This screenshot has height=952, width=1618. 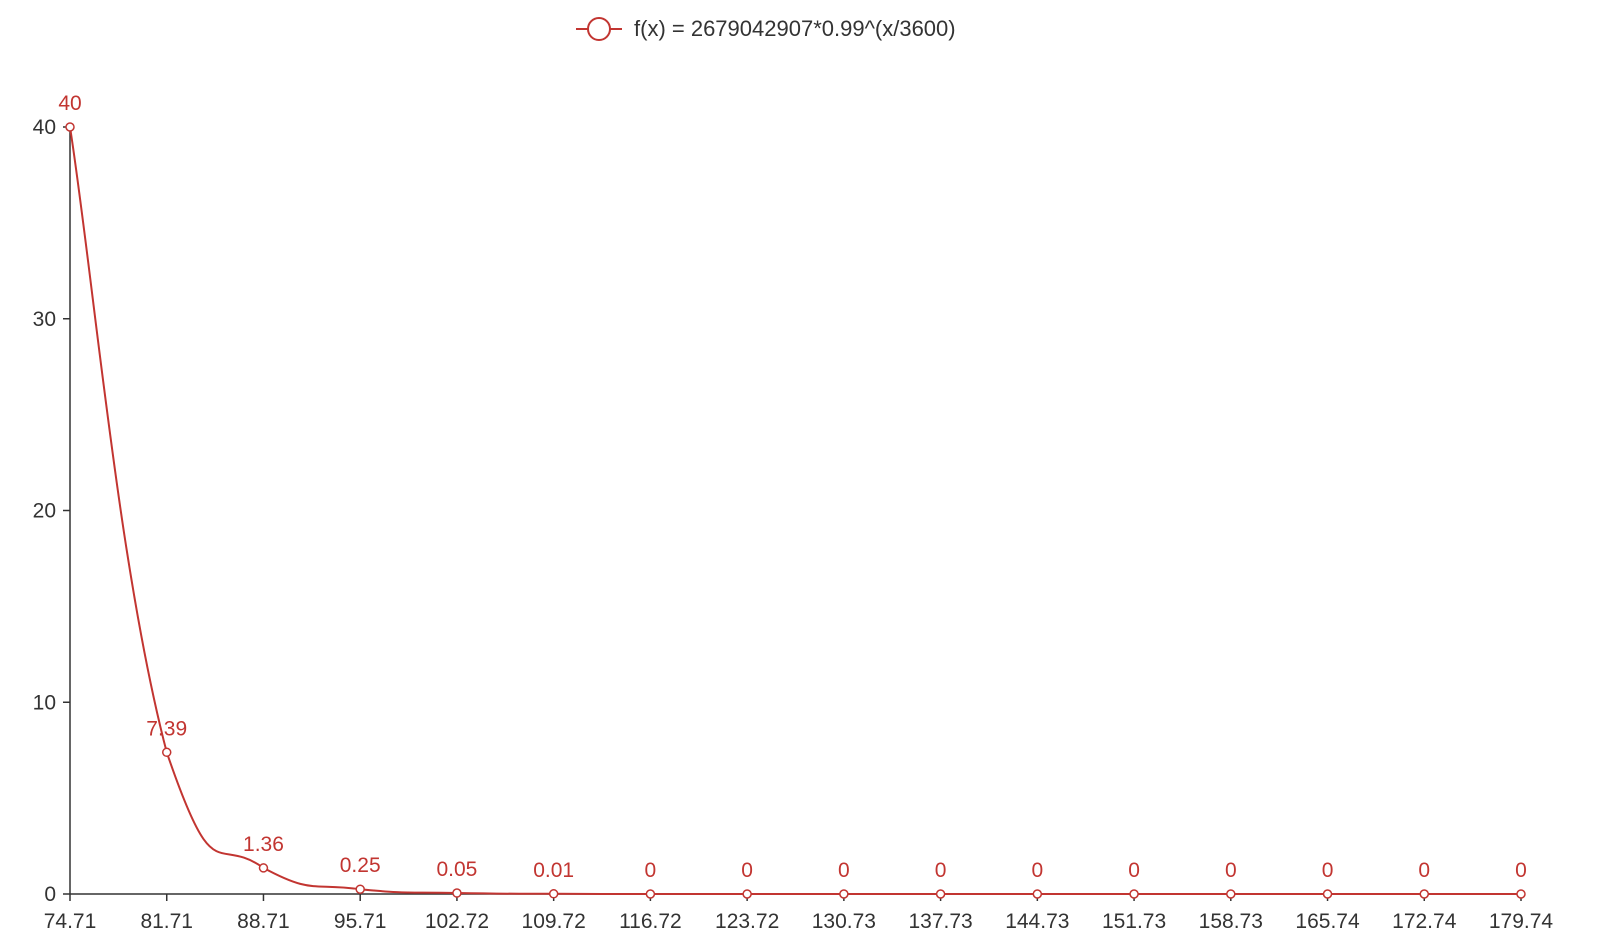 I want to click on x-tick-label: 81.71, so click(x=166, y=921).